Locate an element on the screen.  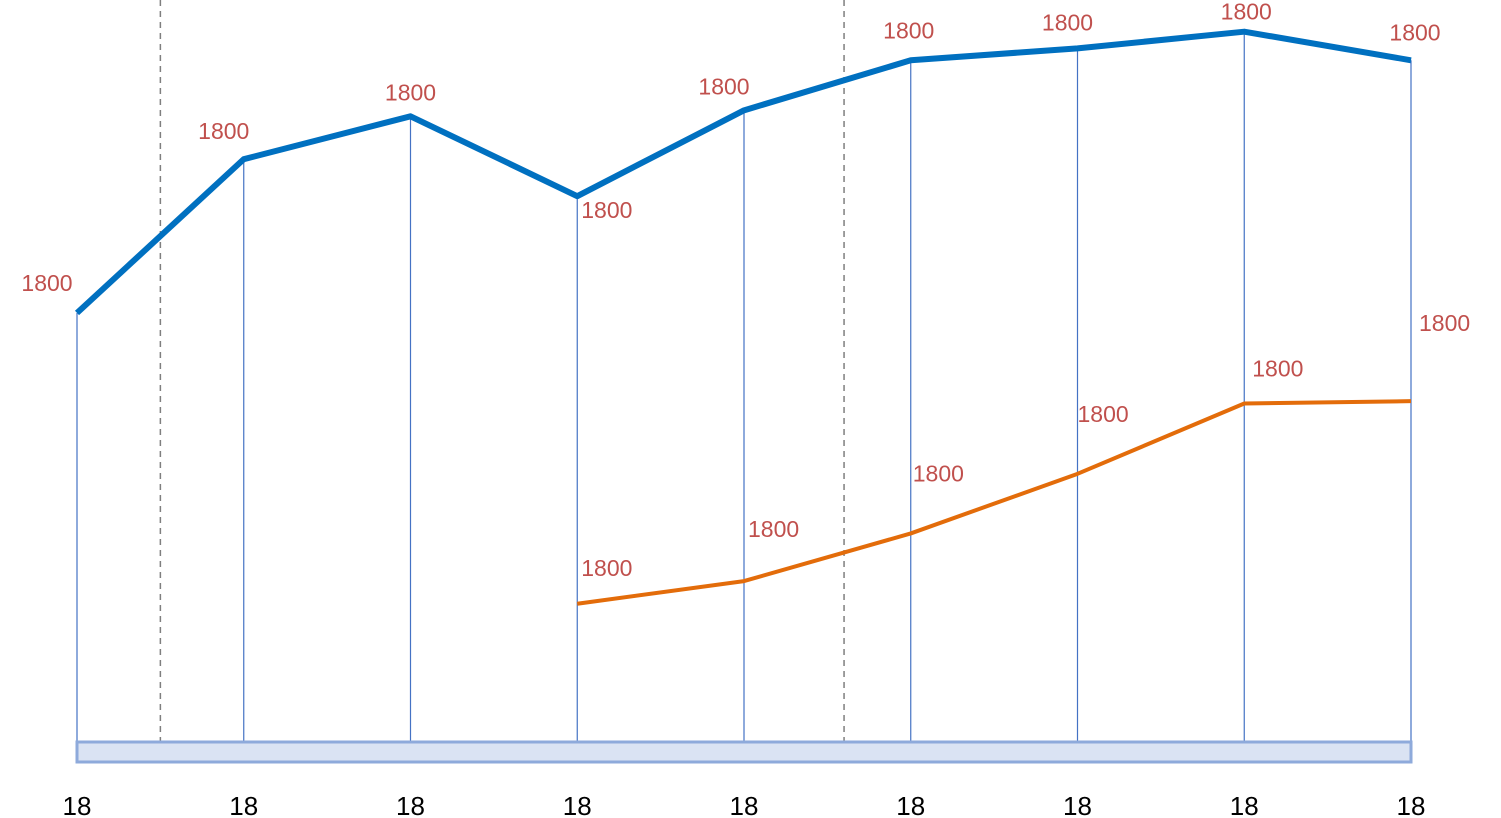
series-1-data-label-5: 1800 is located at coordinates (723, 86).